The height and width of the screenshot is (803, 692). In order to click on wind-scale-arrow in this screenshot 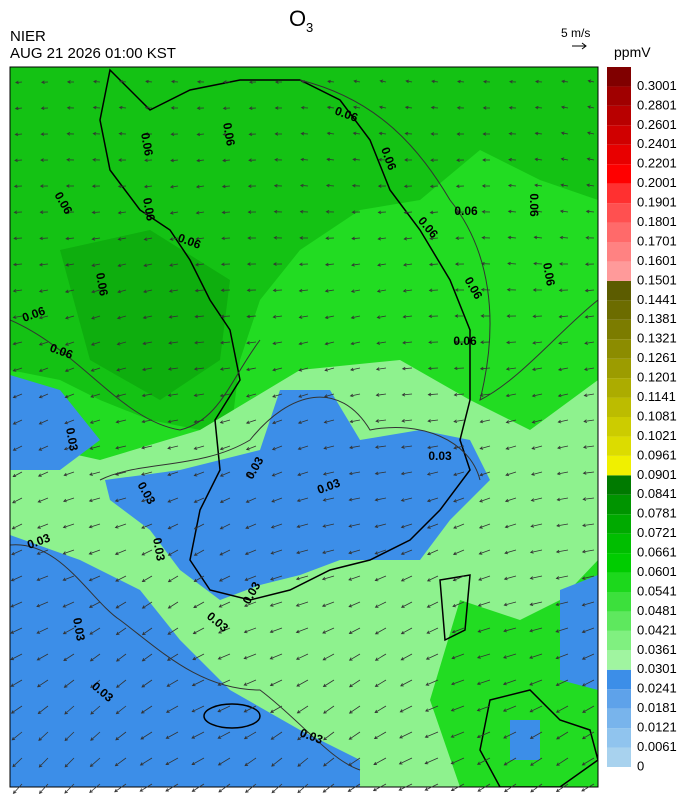, I will do `click(579, 46)`.